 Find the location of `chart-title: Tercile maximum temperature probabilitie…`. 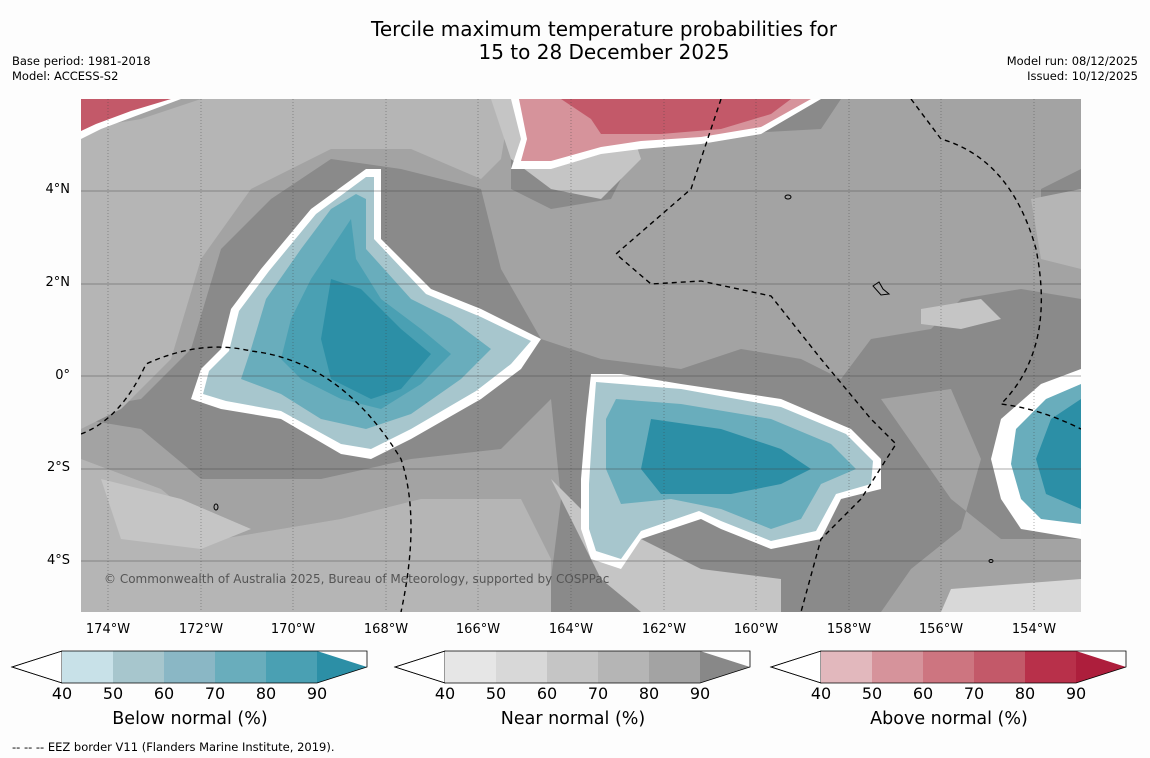

chart-title: Tercile maximum temperature probabilitie… is located at coordinates (575, 41).